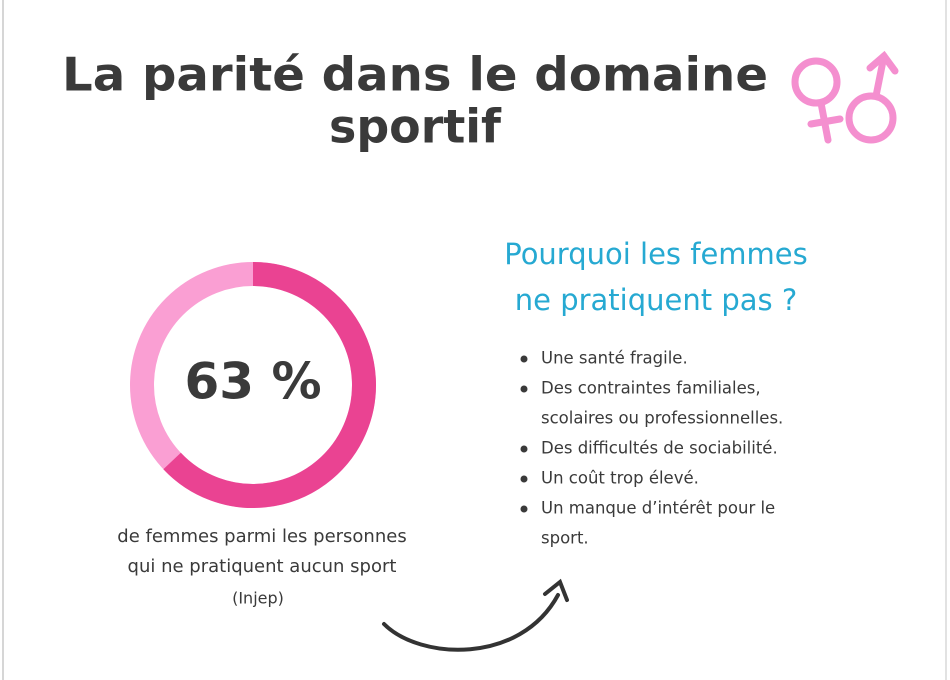 The width and height of the screenshot is (950, 680). What do you see at coordinates (656, 300) in the screenshot?
I see `section-title: ne pratiquent pas ?` at bounding box center [656, 300].